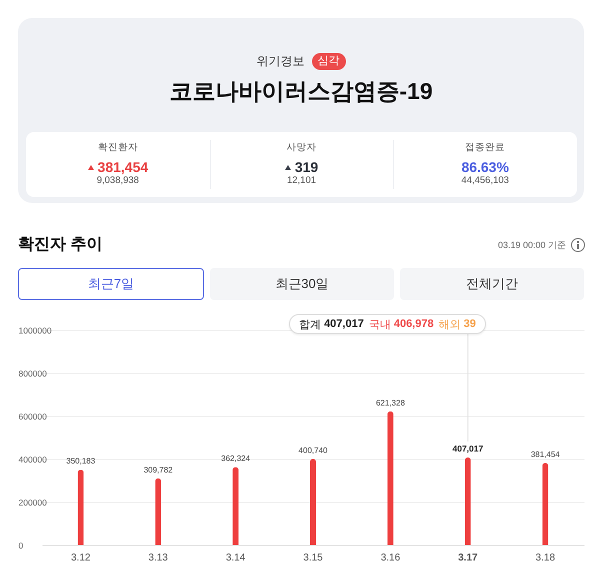  Describe the element at coordinates (468, 558) in the screenshot. I see `x-tick-label: 3.17` at that location.